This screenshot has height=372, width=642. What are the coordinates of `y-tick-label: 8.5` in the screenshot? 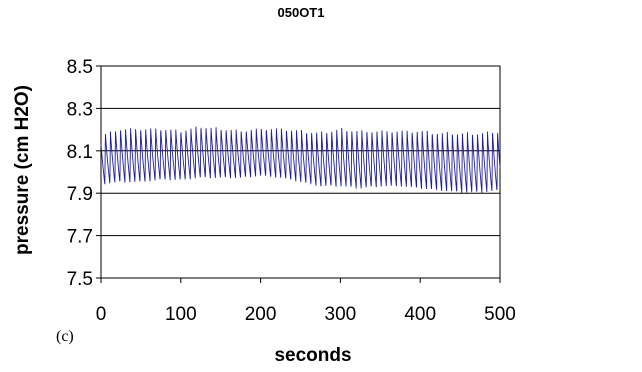 It's located at (80, 67).